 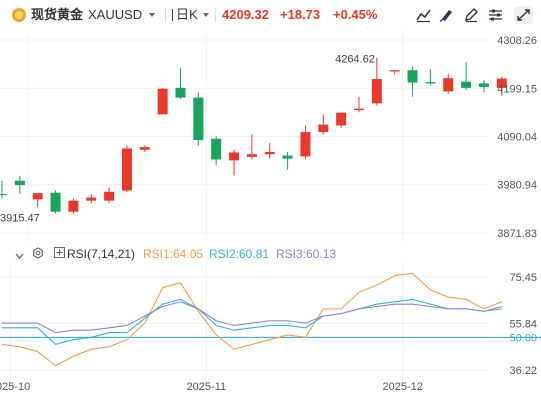 I want to click on line-draw-icon, so click(x=423, y=15).